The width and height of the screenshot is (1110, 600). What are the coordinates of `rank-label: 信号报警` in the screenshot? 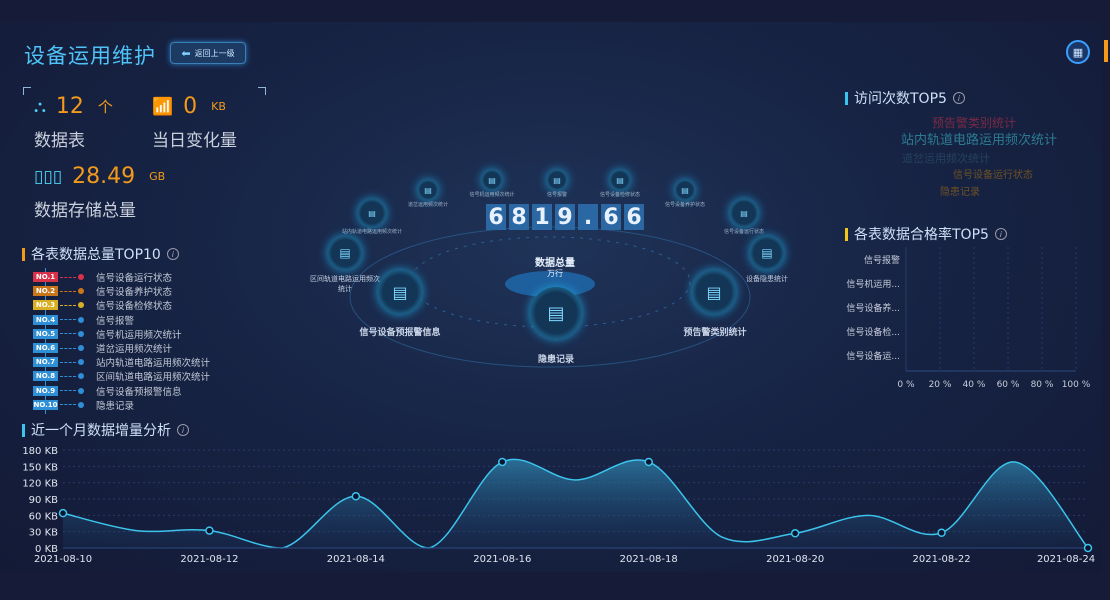 It's located at (115, 321).